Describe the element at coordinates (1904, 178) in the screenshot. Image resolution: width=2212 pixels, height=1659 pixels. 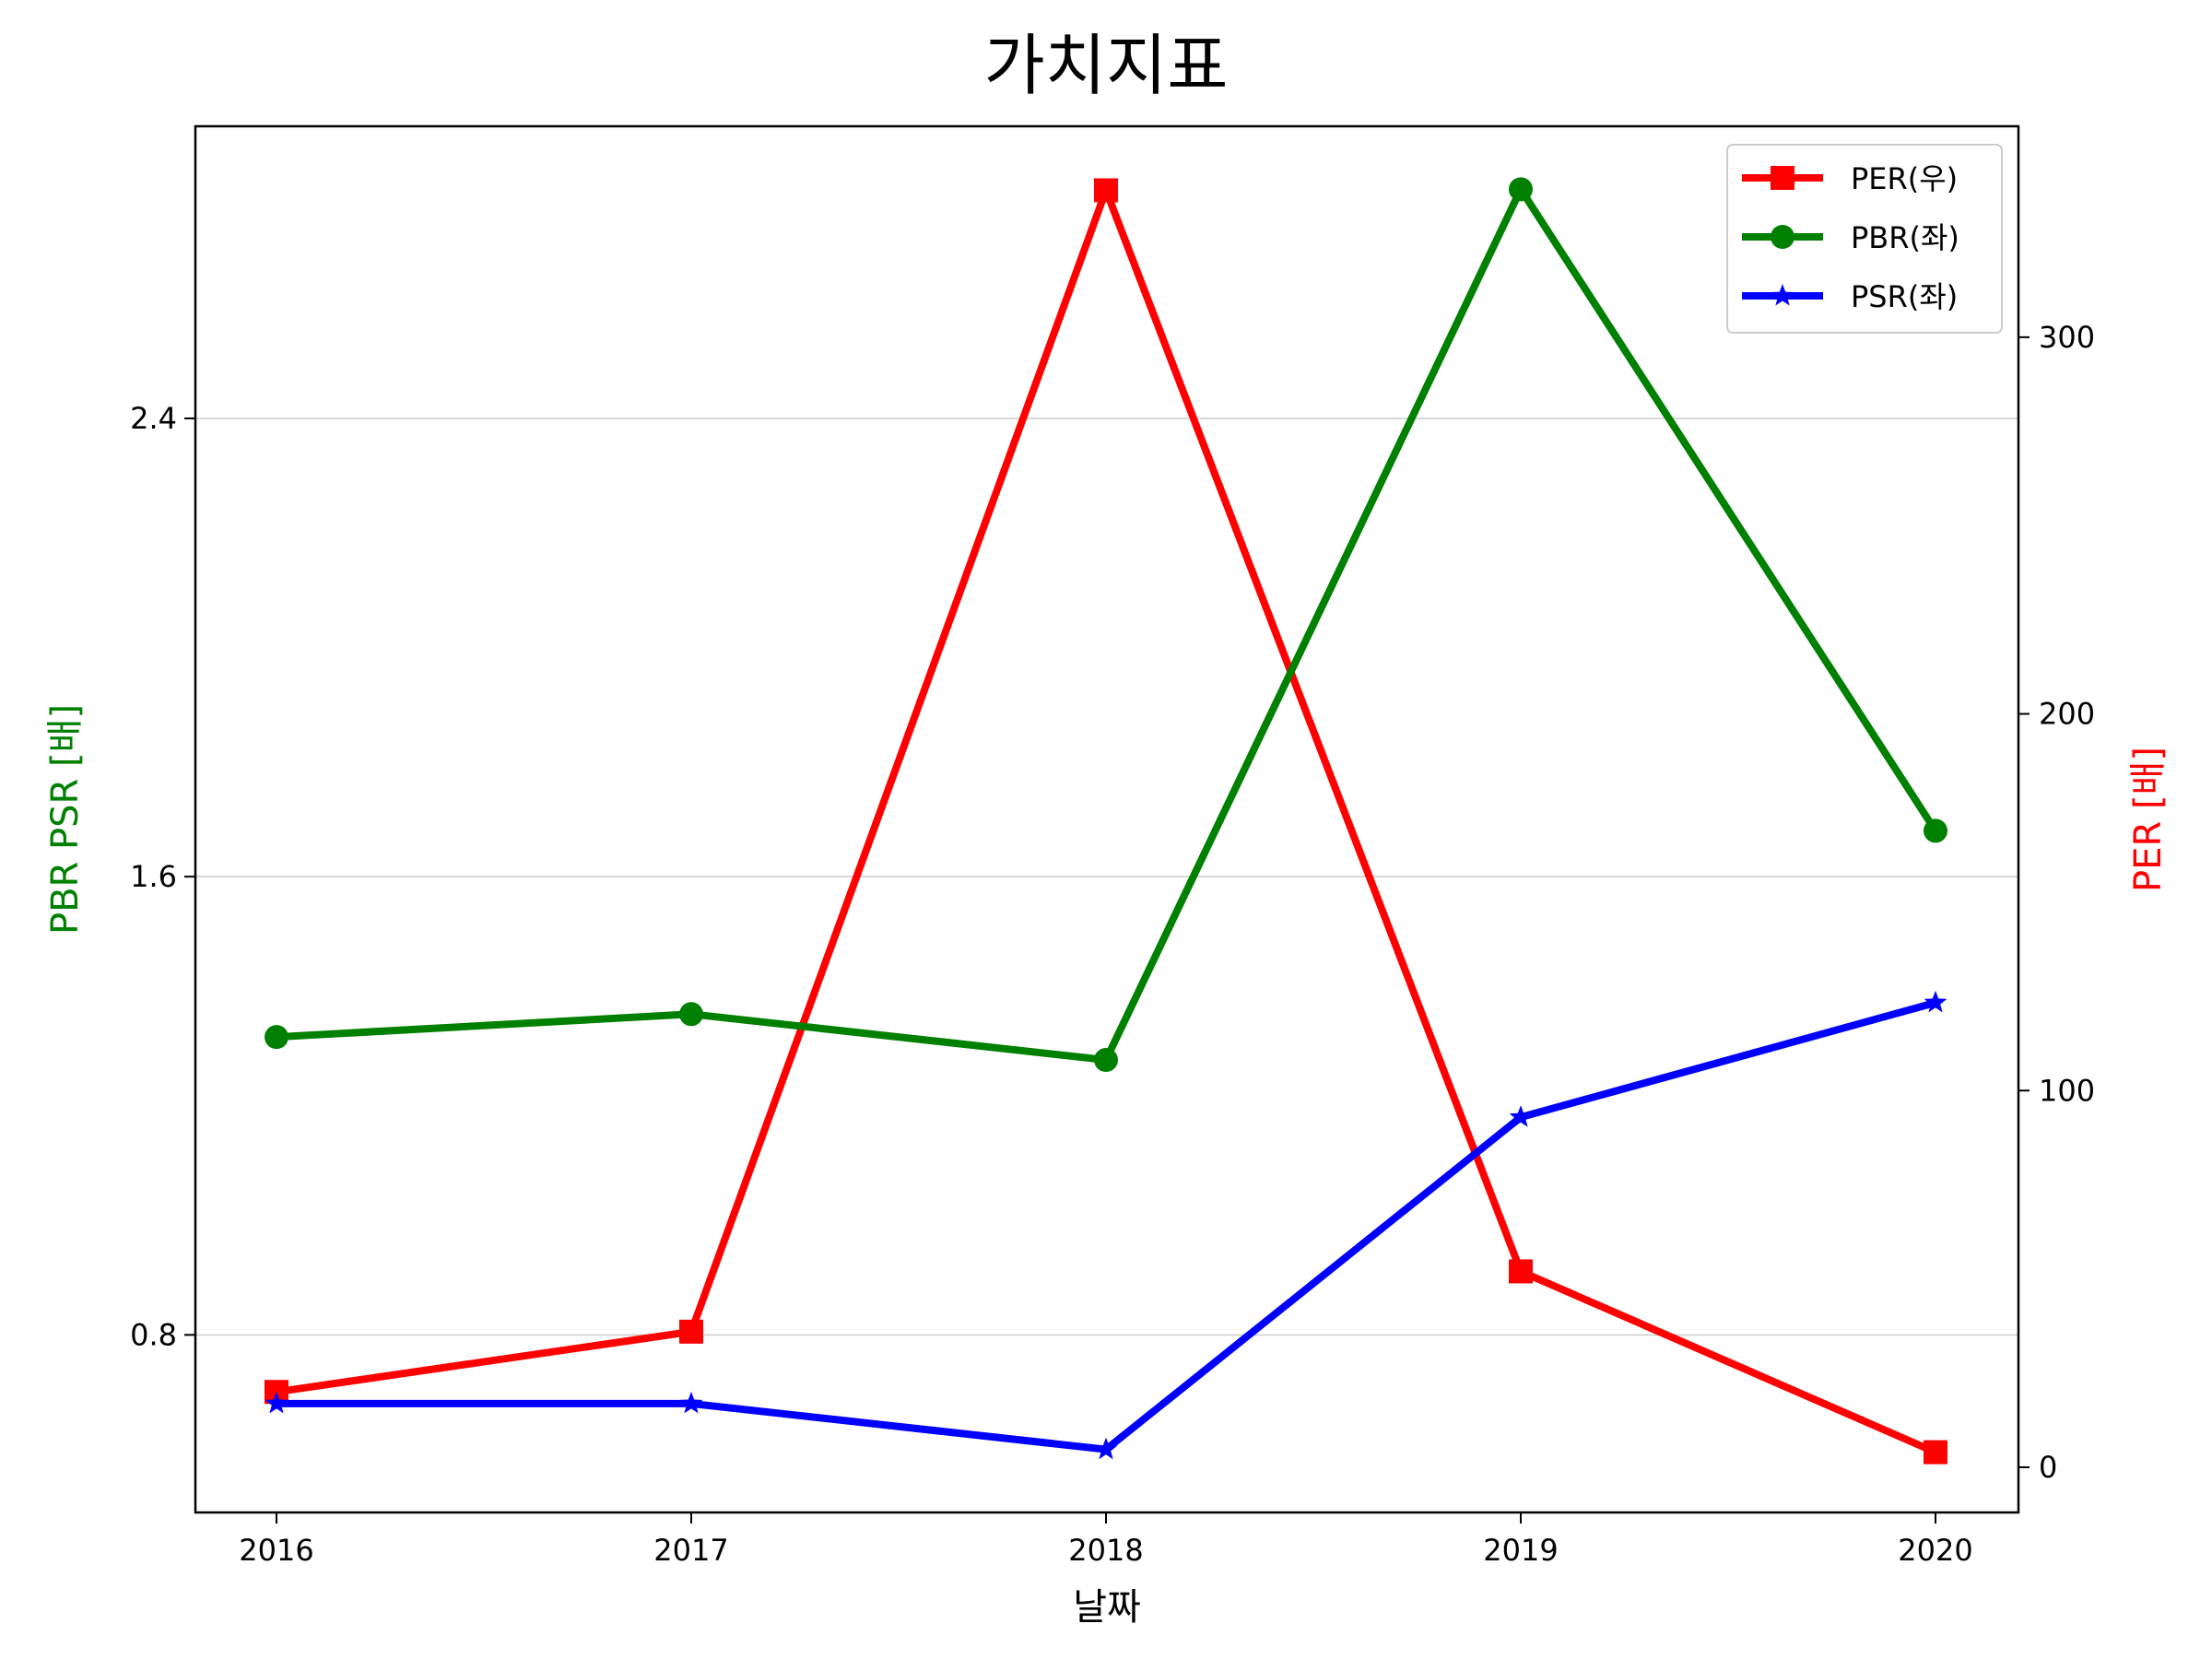
I see `legend-per-label: PER(우)` at that location.